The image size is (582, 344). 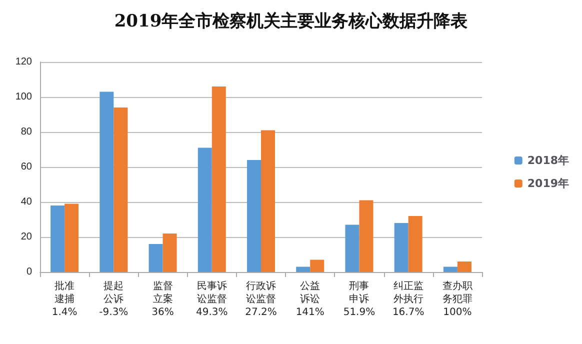 I want to click on x-tick-label: 提起公诉-9.3%, so click(x=113, y=299).